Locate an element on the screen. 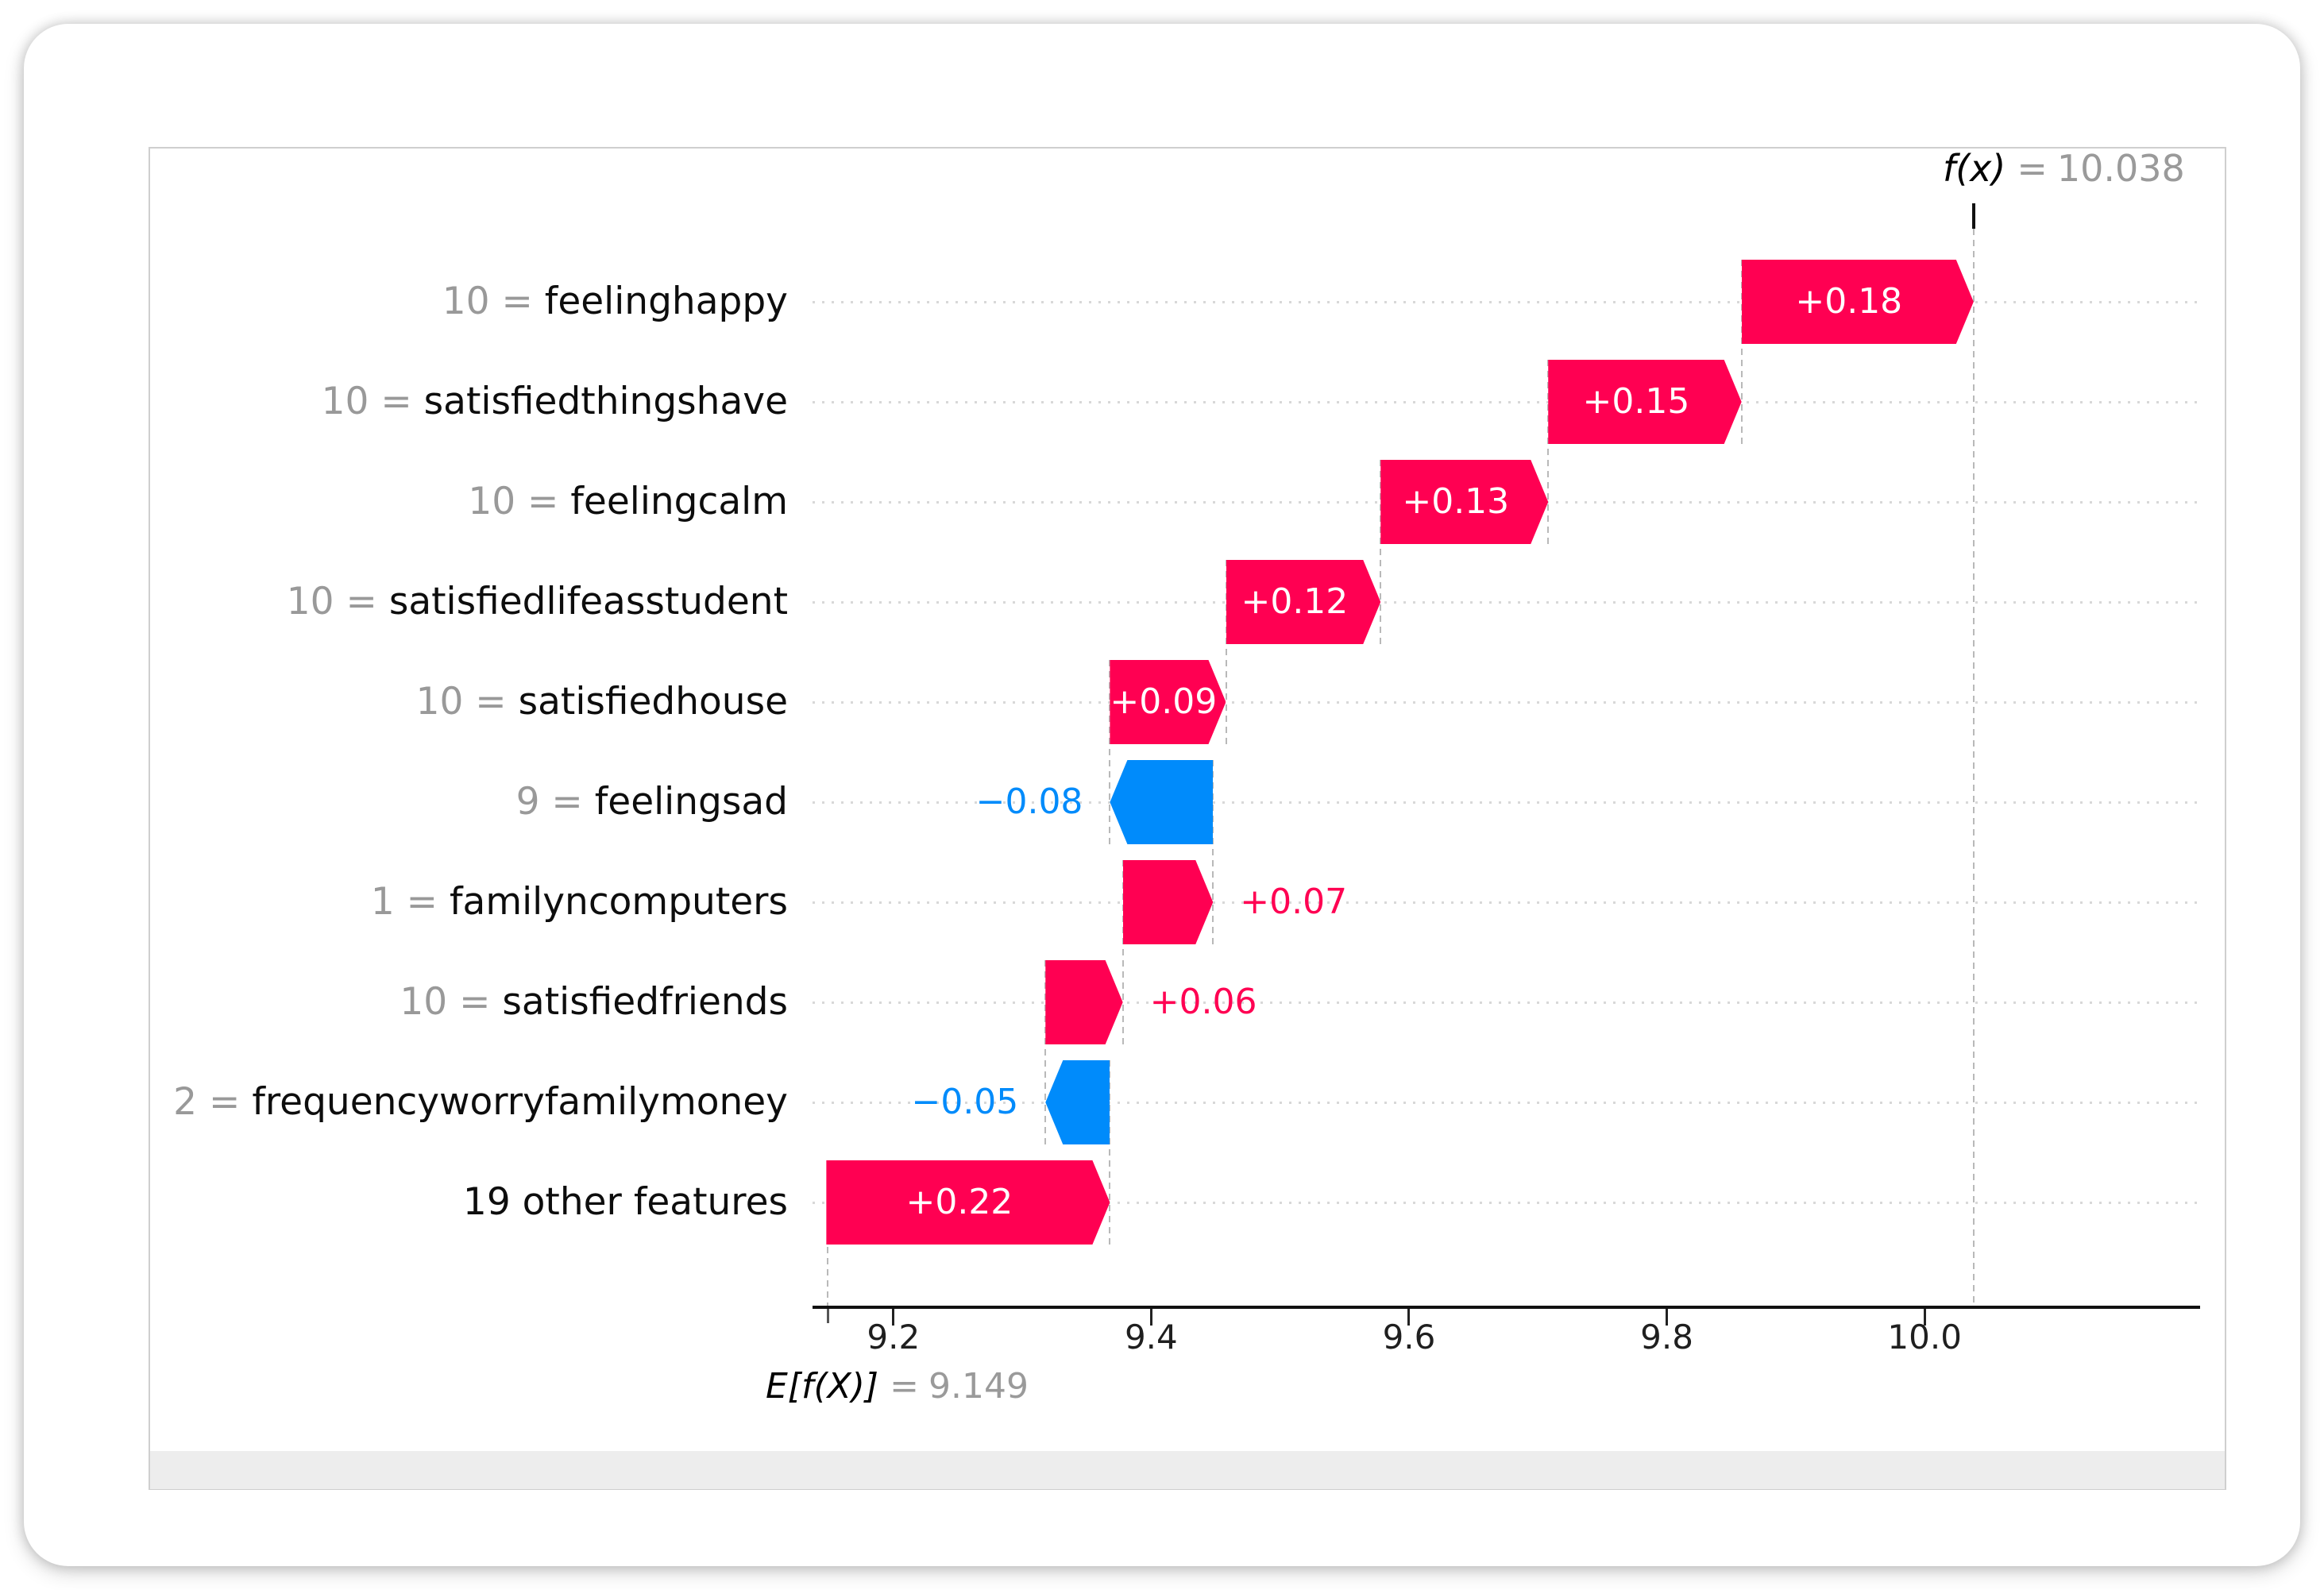  bar-satisfiedhouse: +0.09 is located at coordinates (1168, 702).